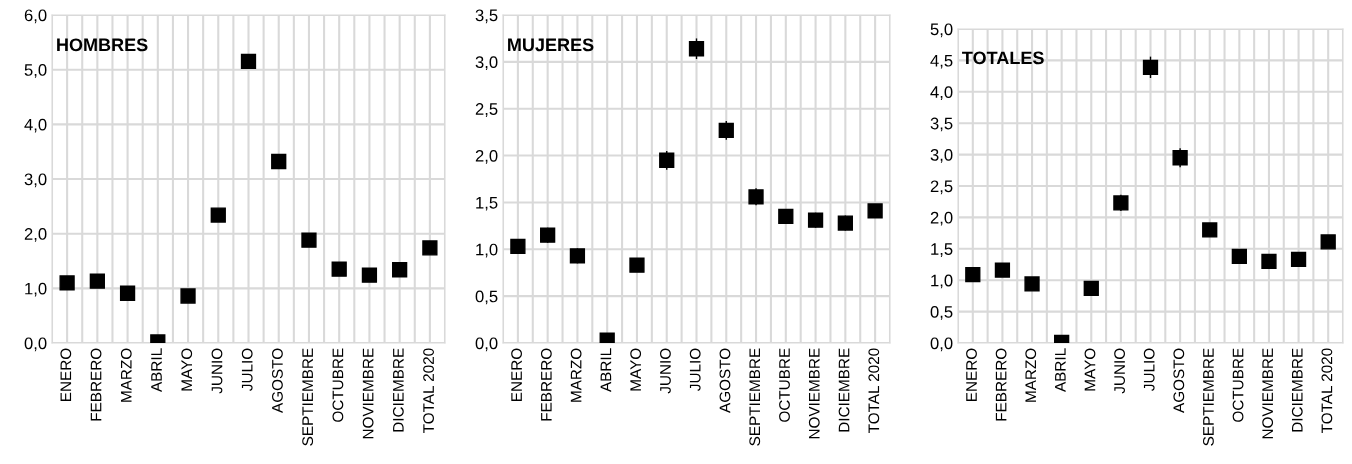 The height and width of the screenshot is (464, 1352). What do you see at coordinates (941, 61) in the screenshot?
I see `y-tick-label: 4,5` at bounding box center [941, 61].